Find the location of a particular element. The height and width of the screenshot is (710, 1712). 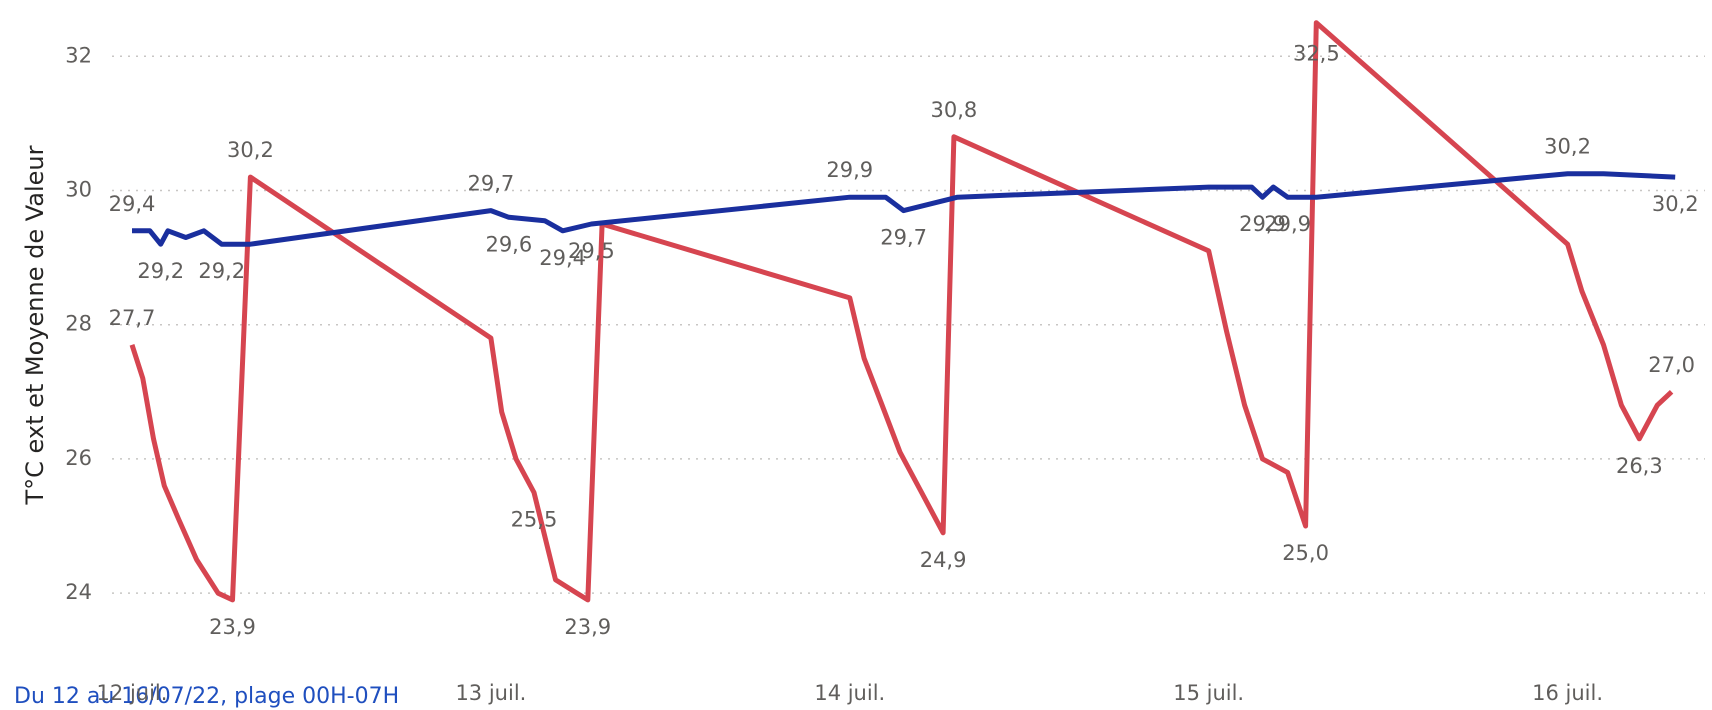

x-tick-label: 14 juil. is located at coordinates (849, 693).